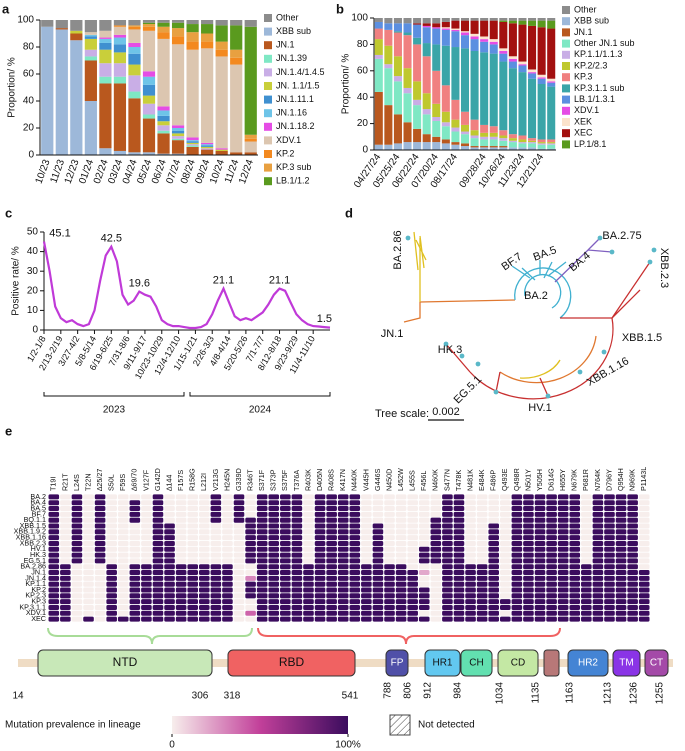  Describe the element at coordinates (516, 479) in the screenshot. I see `column-label: Q498R` at that location.